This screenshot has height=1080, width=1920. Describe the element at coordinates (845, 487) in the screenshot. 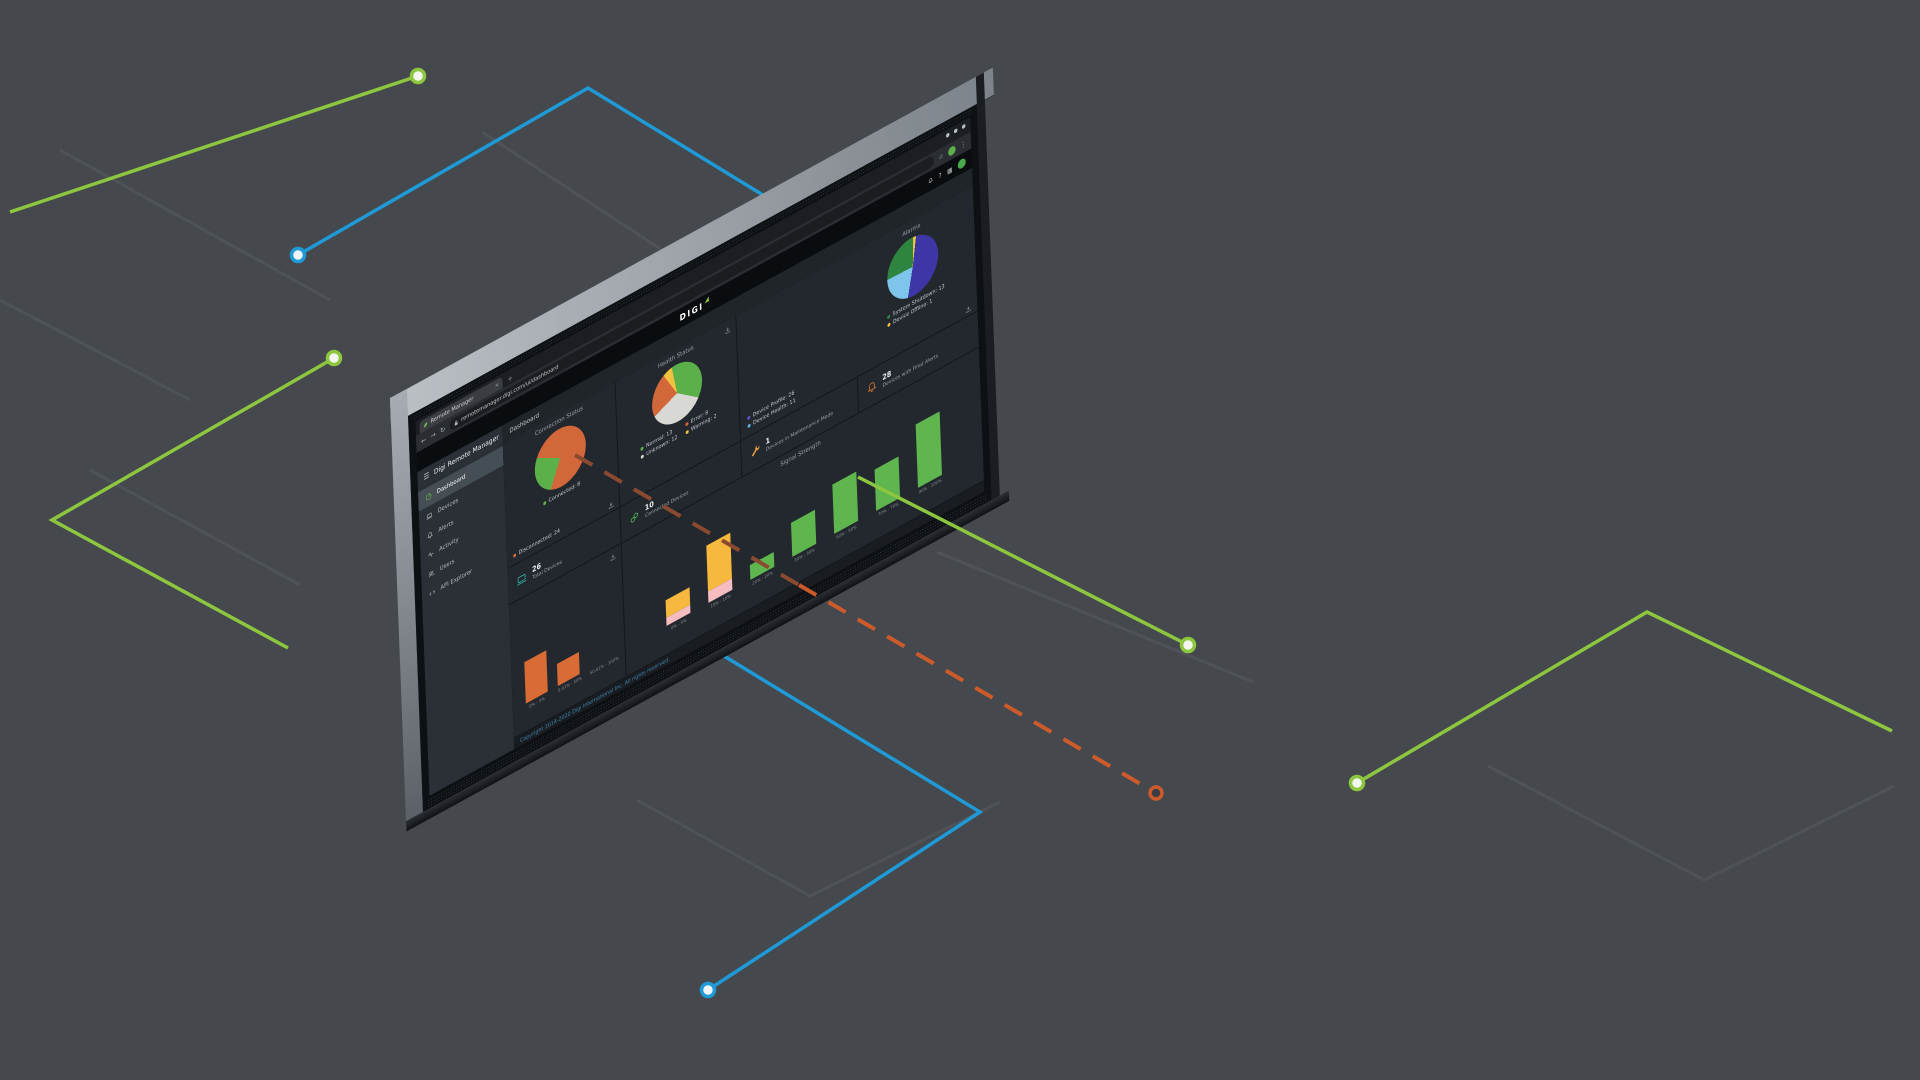

I see `bar-50% - 59%: 50% - 59%` at that location.